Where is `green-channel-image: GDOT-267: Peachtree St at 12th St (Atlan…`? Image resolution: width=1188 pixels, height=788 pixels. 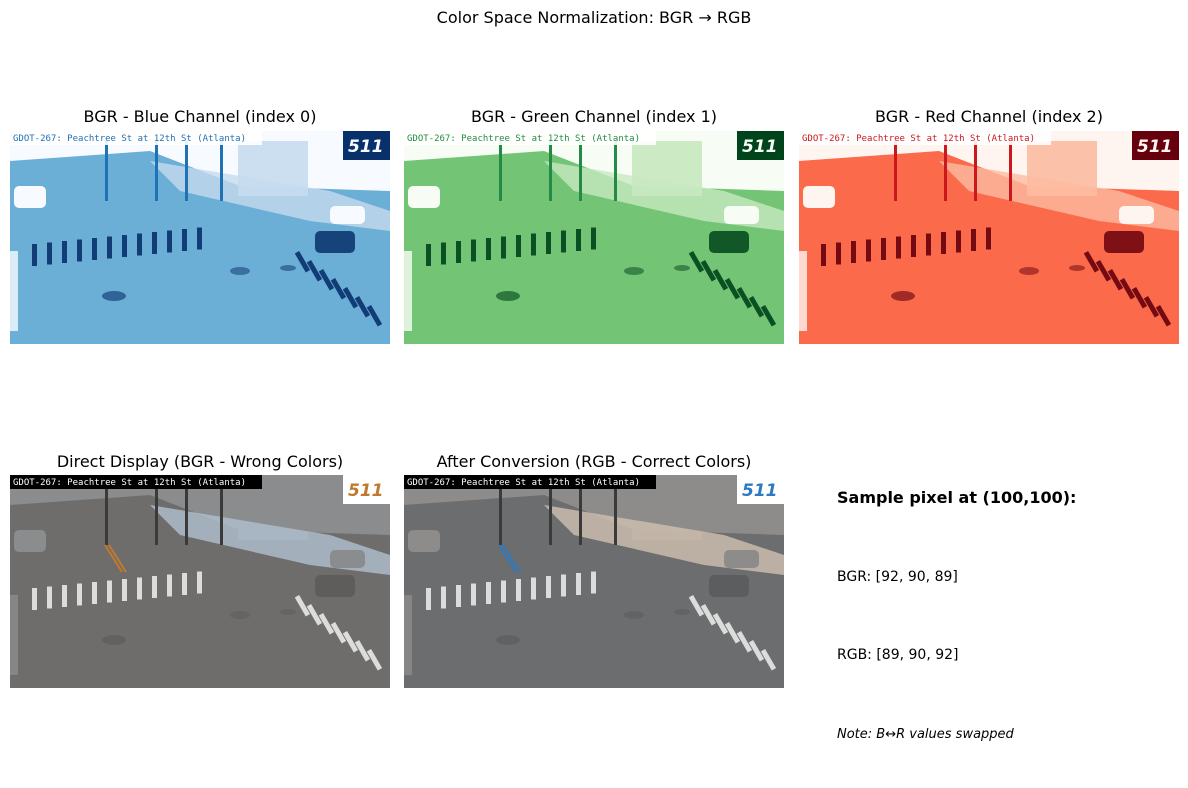 green-channel-image: GDOT-267: Peachtree St at 12th St (Atlan… is located at coordinates (594, 237).